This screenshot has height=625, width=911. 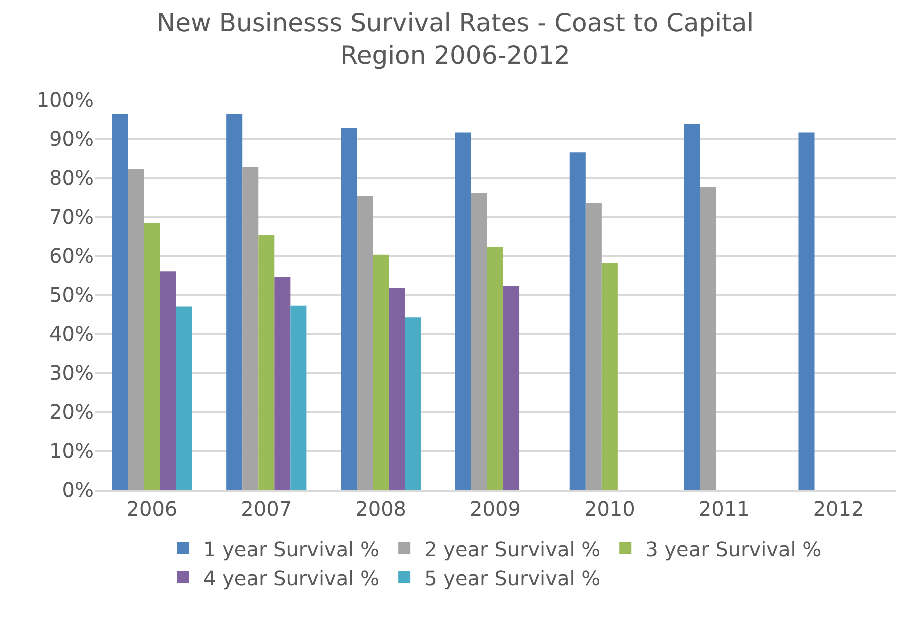 I want to click on y-tick-label: 100%, so click(x=65, y=100).